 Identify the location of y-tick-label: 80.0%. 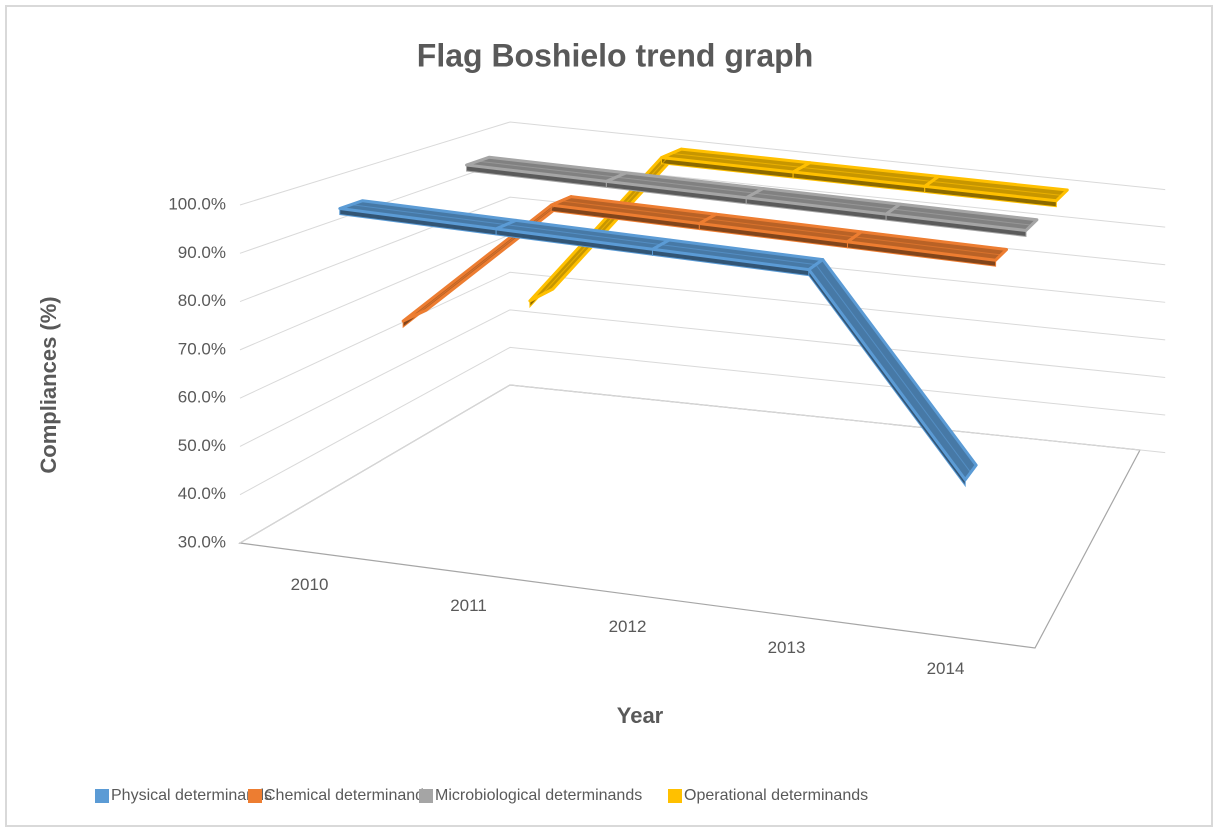
(202, 300).